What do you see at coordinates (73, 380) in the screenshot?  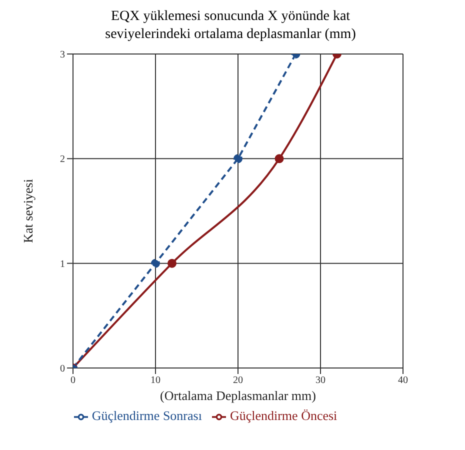 I see `x-tick-label: 0` at bounding box center [73, 380].